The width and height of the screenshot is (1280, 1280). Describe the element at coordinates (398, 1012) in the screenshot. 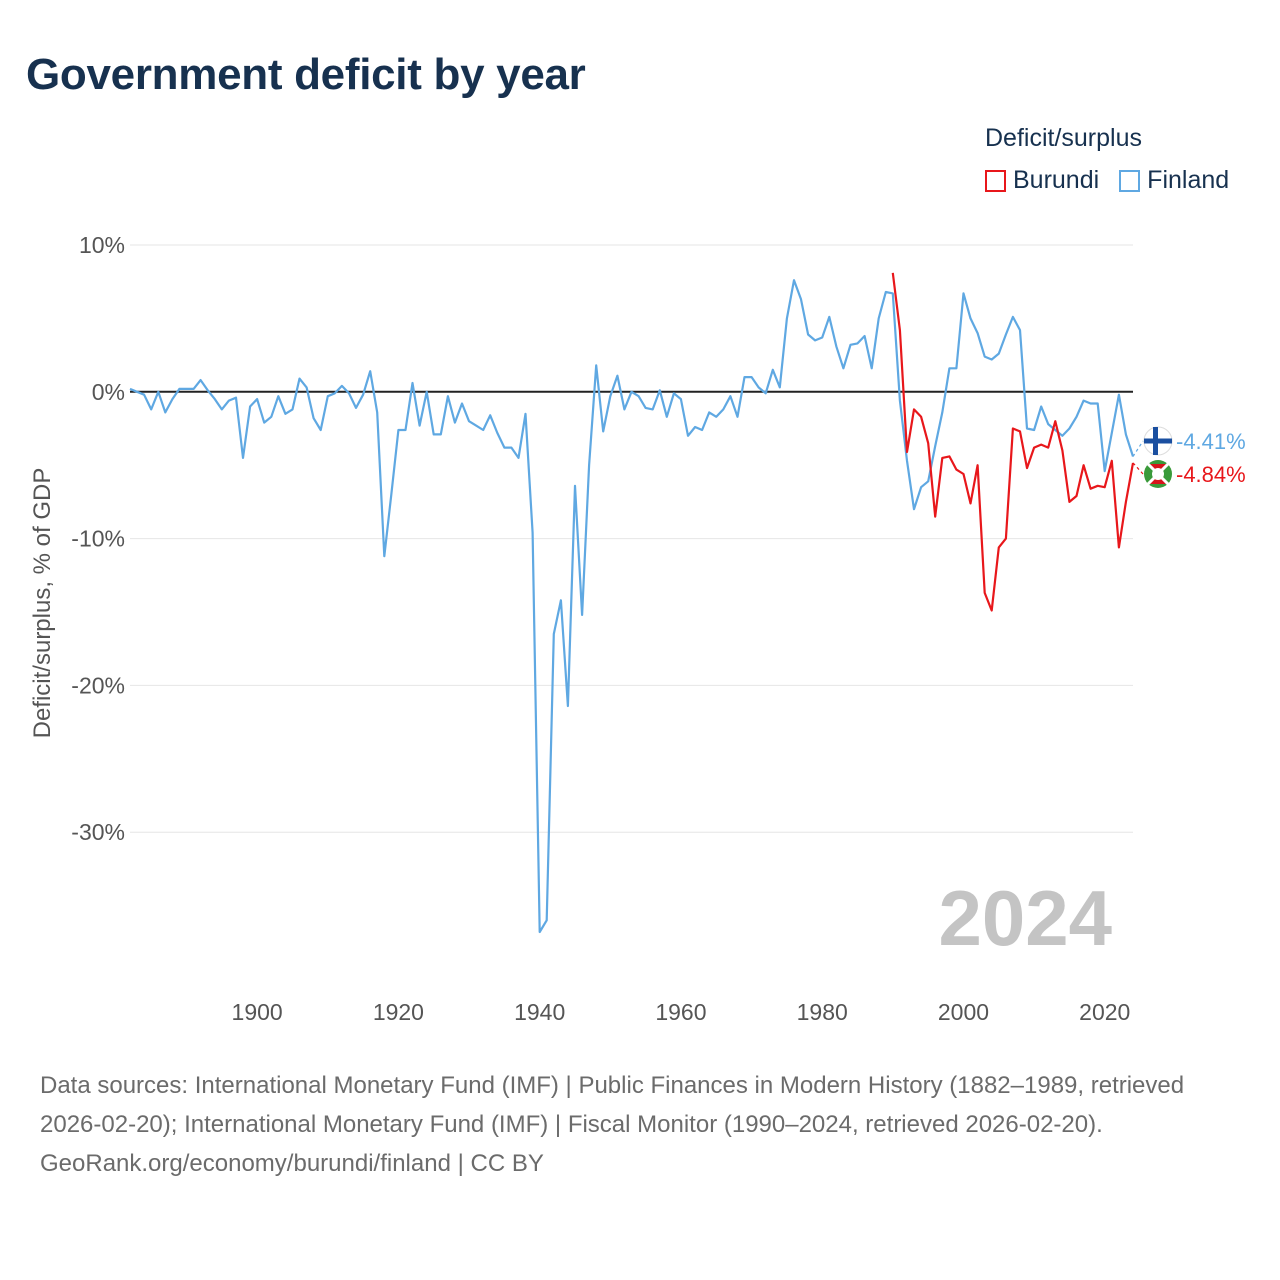

I see `x-tick-label: 1920` at that location.